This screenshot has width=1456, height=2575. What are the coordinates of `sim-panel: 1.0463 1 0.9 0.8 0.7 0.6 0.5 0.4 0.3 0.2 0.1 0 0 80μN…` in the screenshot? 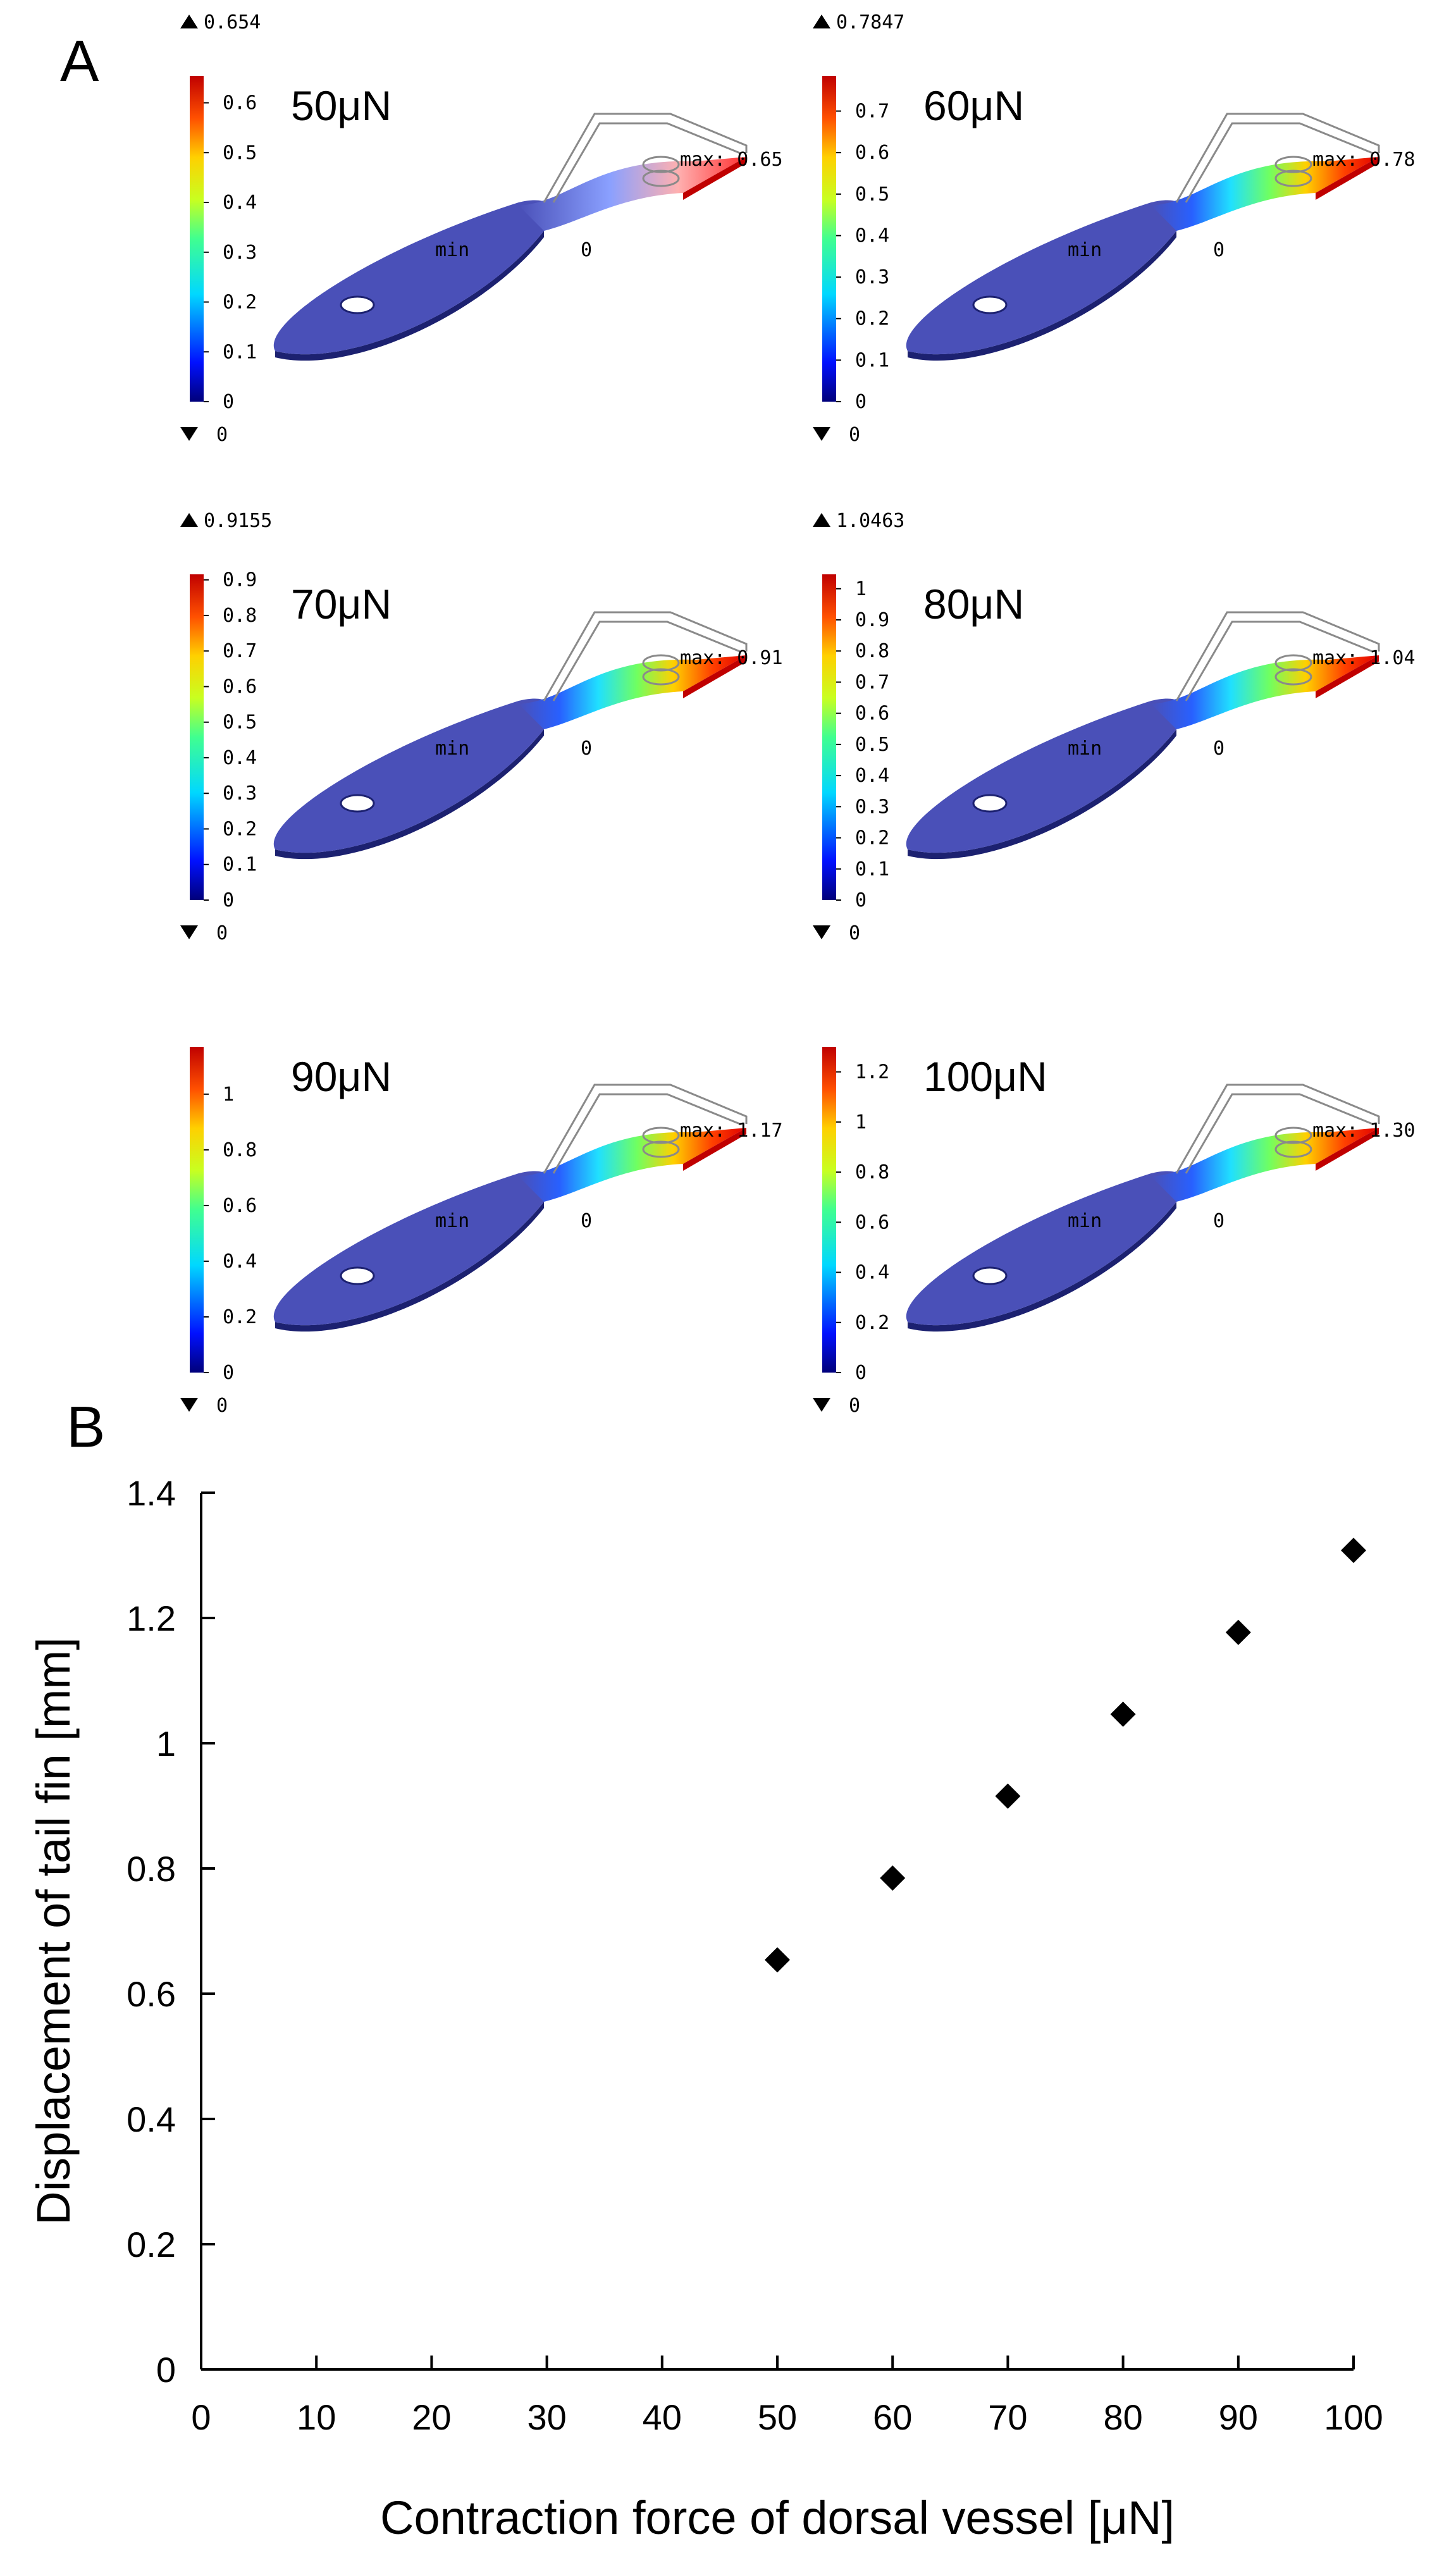 It's located at (1114, 727).